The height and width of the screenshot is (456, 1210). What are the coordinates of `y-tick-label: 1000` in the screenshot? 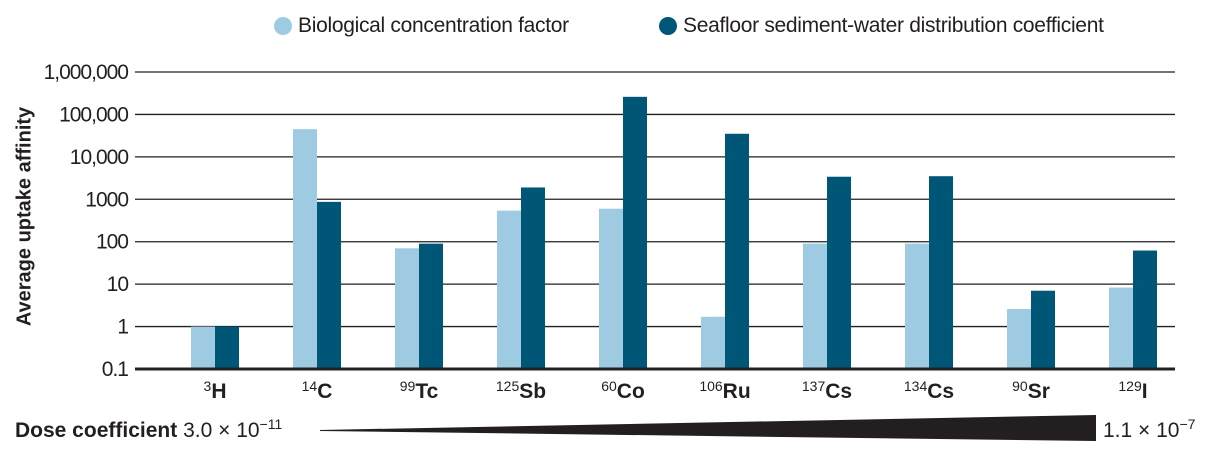 It's located at (106, 199).